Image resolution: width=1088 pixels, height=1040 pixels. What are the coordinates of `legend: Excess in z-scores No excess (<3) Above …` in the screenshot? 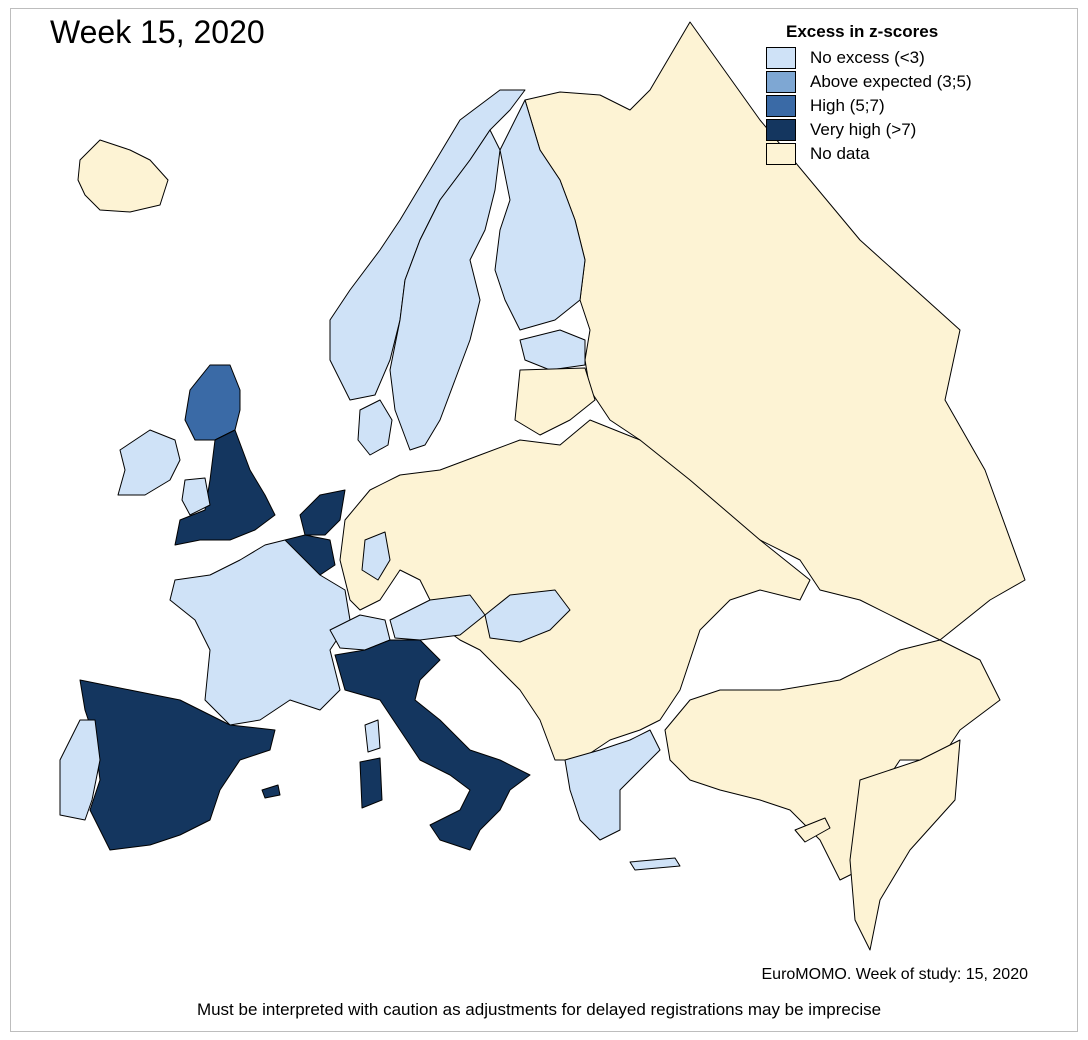 It's located at (869, 93).